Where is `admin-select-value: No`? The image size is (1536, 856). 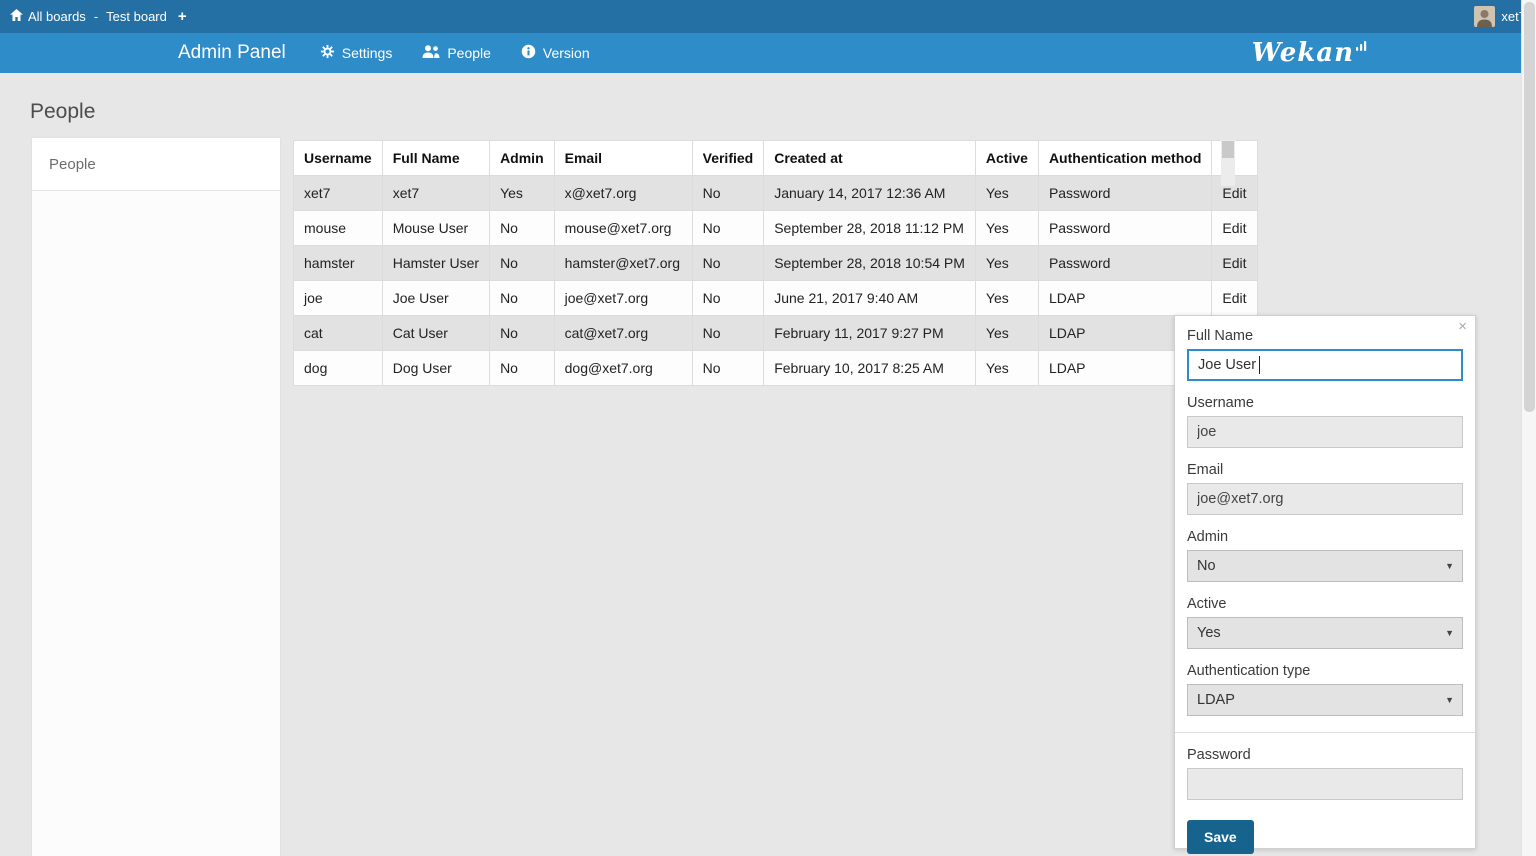 admin-select-value: No is located at coordinates (1206, 566).